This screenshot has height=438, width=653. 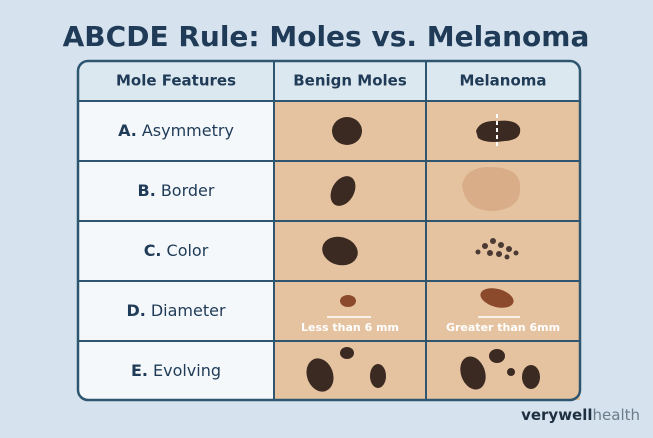 I want to click on header: Mole Features, so click(x=176, y=81).